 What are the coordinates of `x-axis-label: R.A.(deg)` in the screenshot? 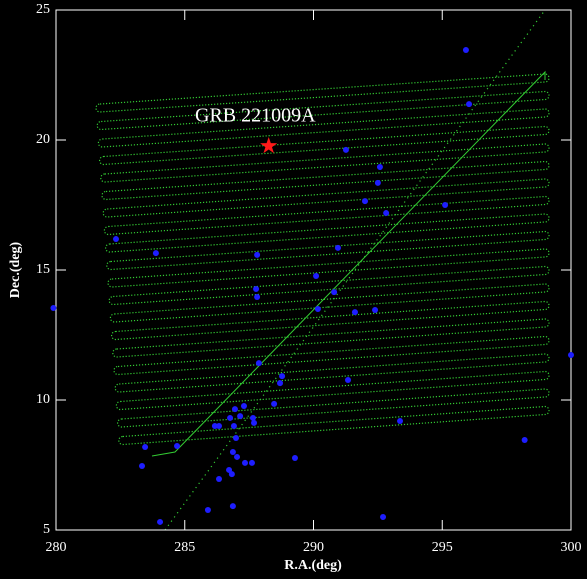 It's located at (313, 565).